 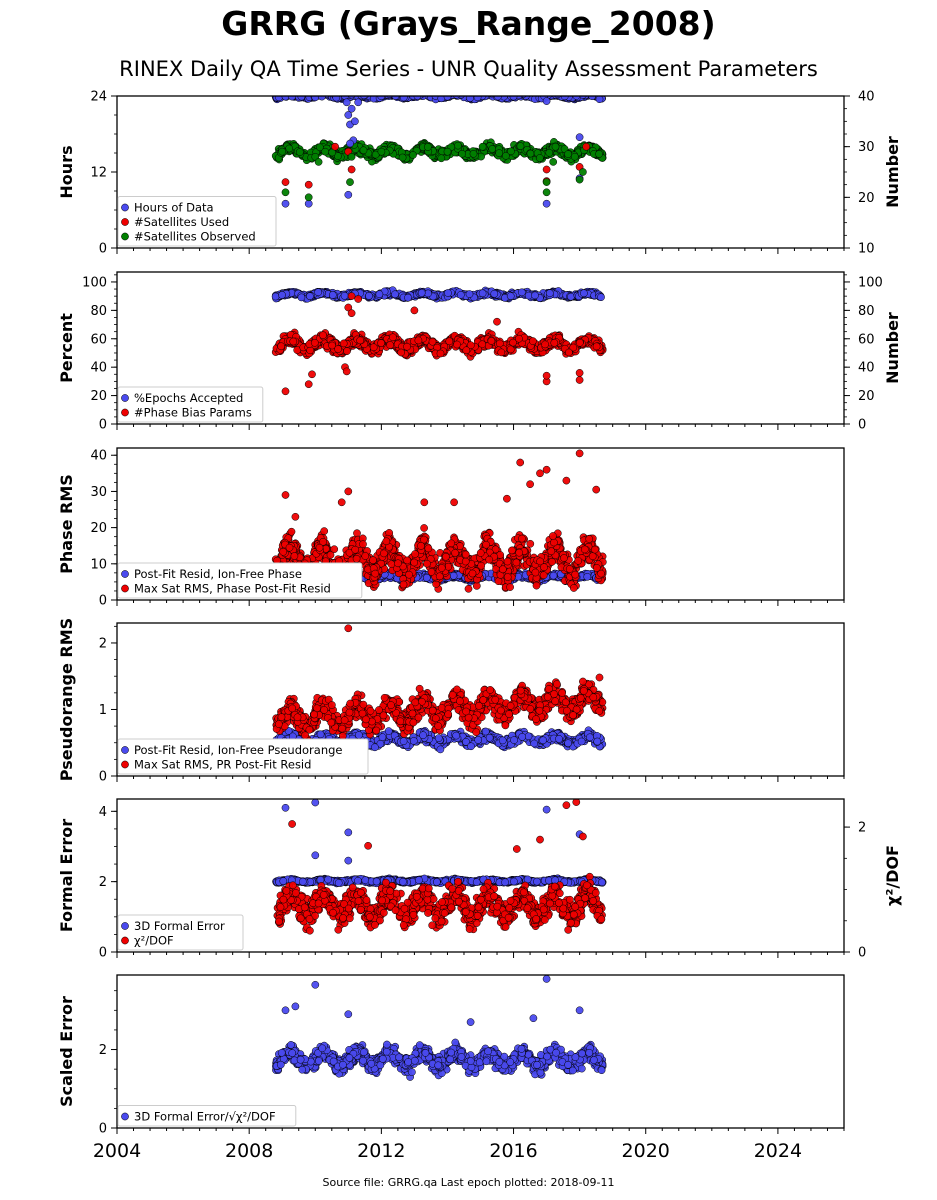 What do you see at coordinates (98, 396) in the screenshot?
I see `y-tick-label: 20` at bounding box center [98, 396].